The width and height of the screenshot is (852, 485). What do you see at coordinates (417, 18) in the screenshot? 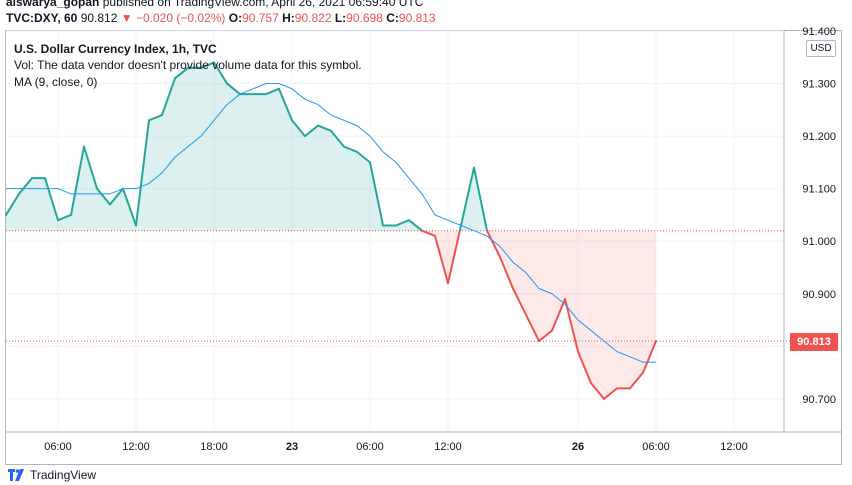
I see `close-value: 90.813` at bounding box center [417, 18].